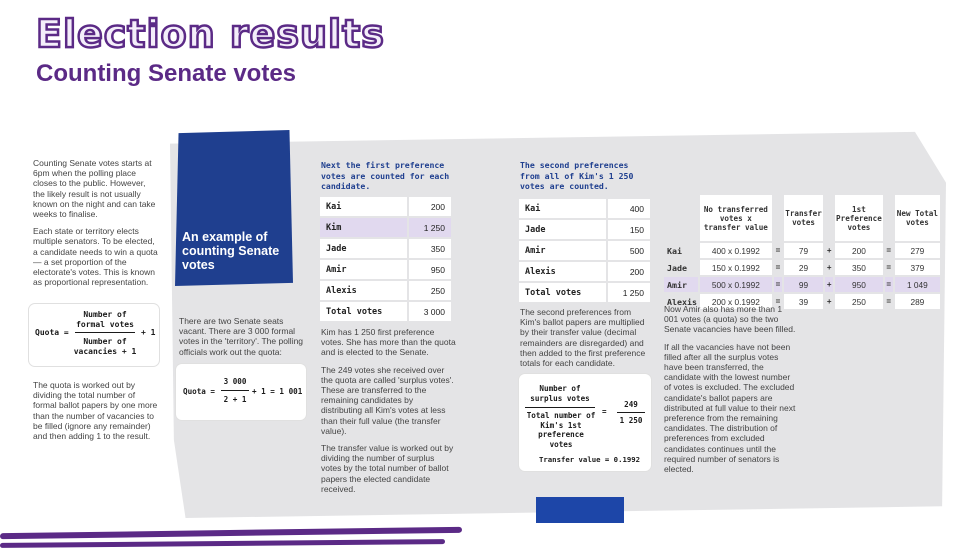 The height and width of the screenshot is (551, 960). I want to click on vote-count: 1 250, so click(429, 227).